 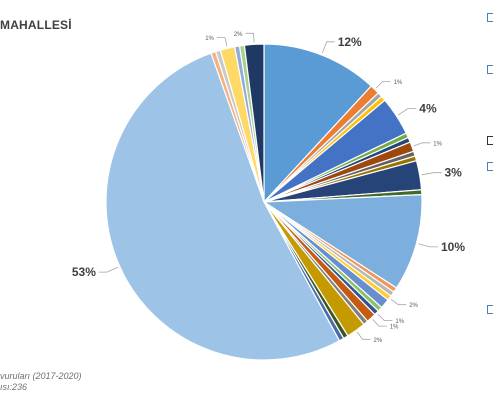 I want to click on slice-label: 4%, so click(x=428, y=108).